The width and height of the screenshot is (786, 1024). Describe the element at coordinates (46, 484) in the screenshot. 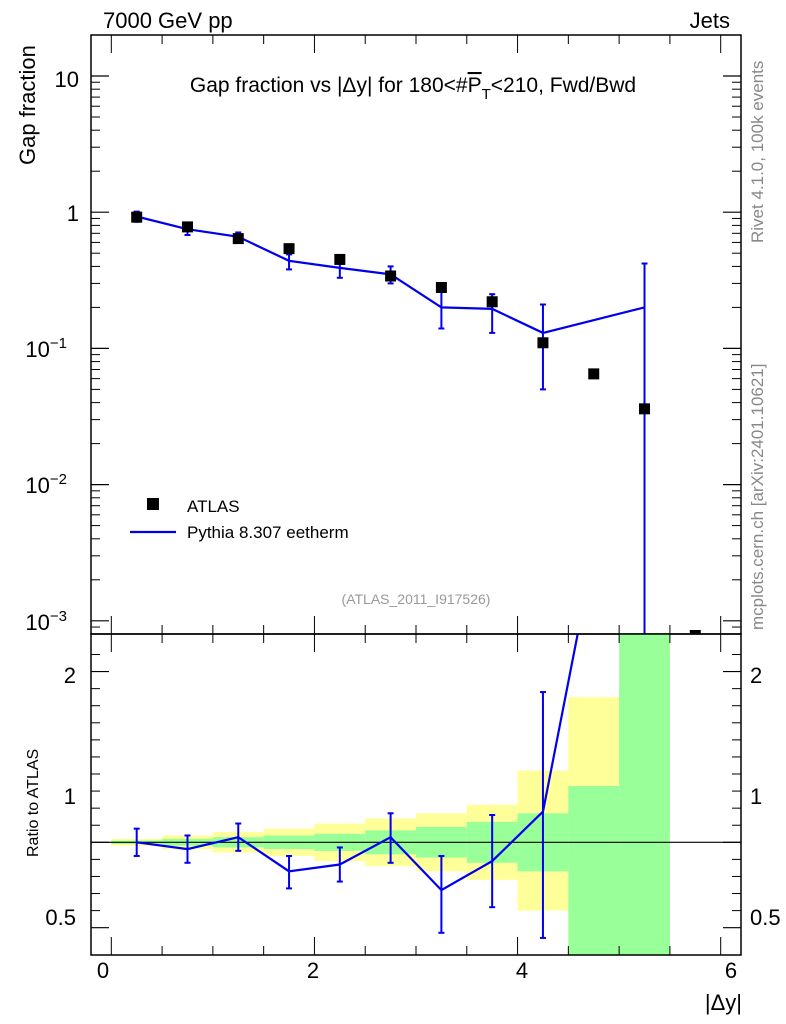

I see `y-tick-label-1e-2: 10⁻²` at that location.